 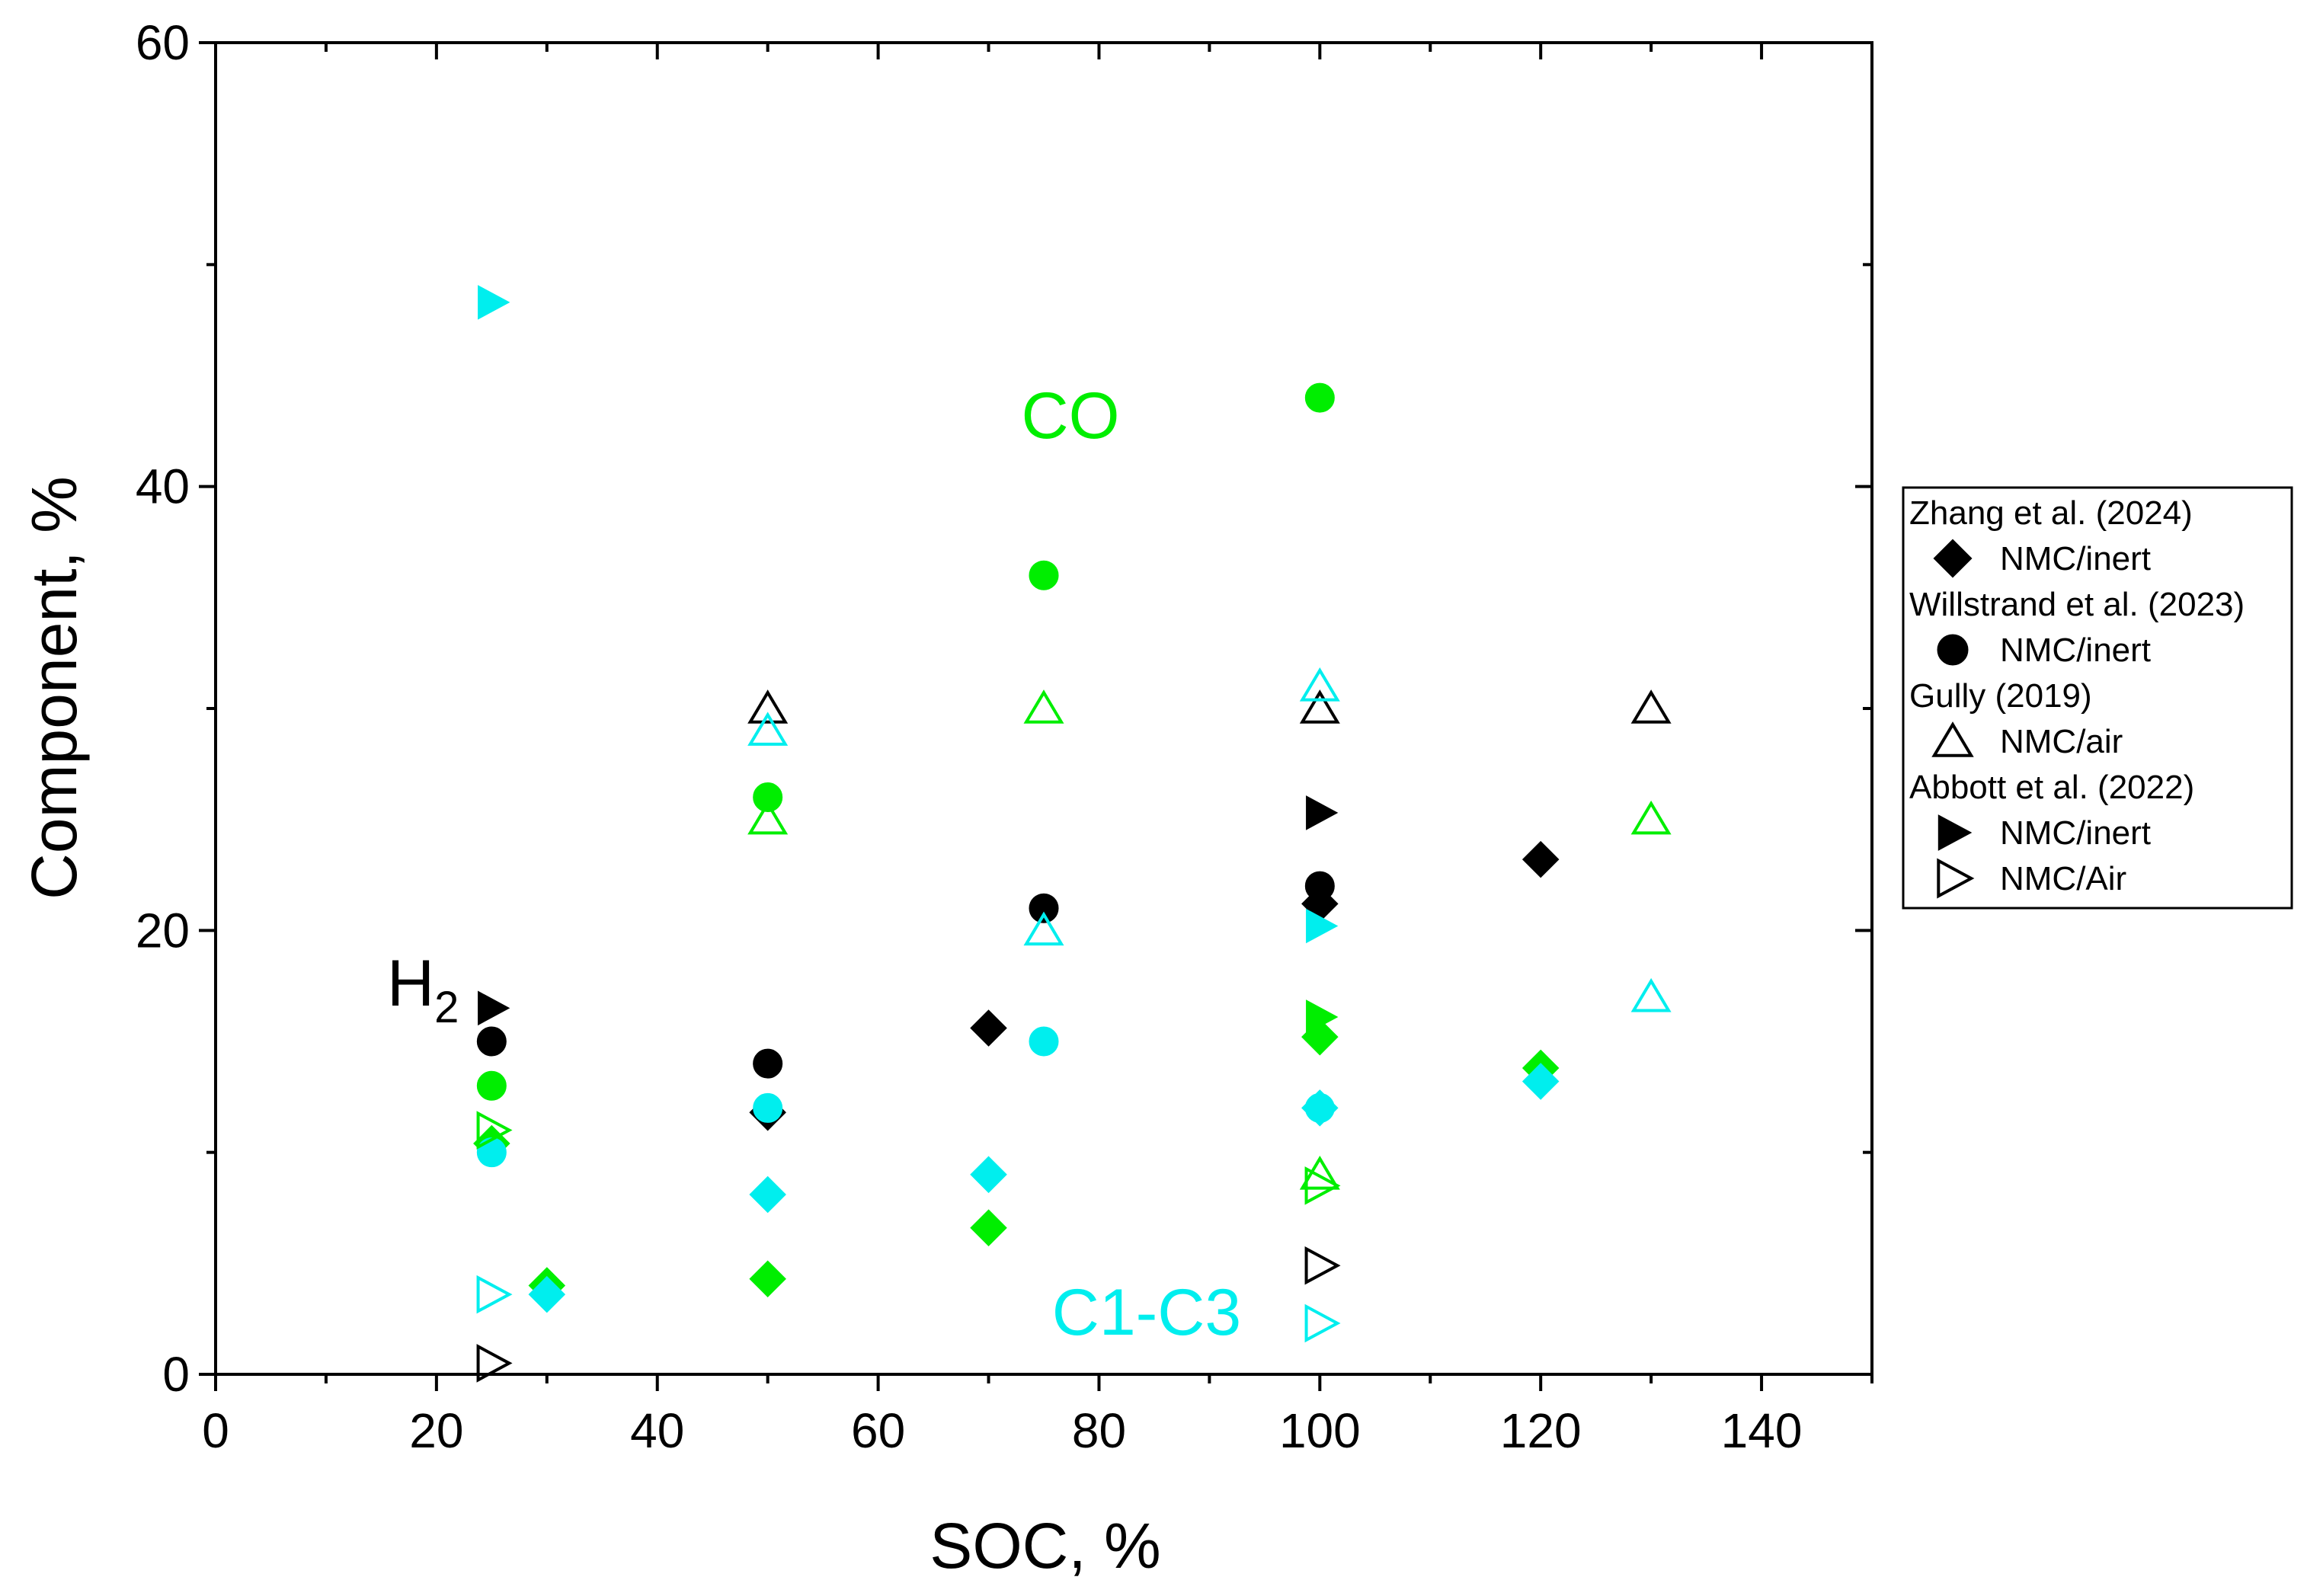 What do you see at coordinates (2075, 650) in the screenshot?
I see `legend-label-willstrand-inert: NMC/inert` at bounding box center [2075, 650].